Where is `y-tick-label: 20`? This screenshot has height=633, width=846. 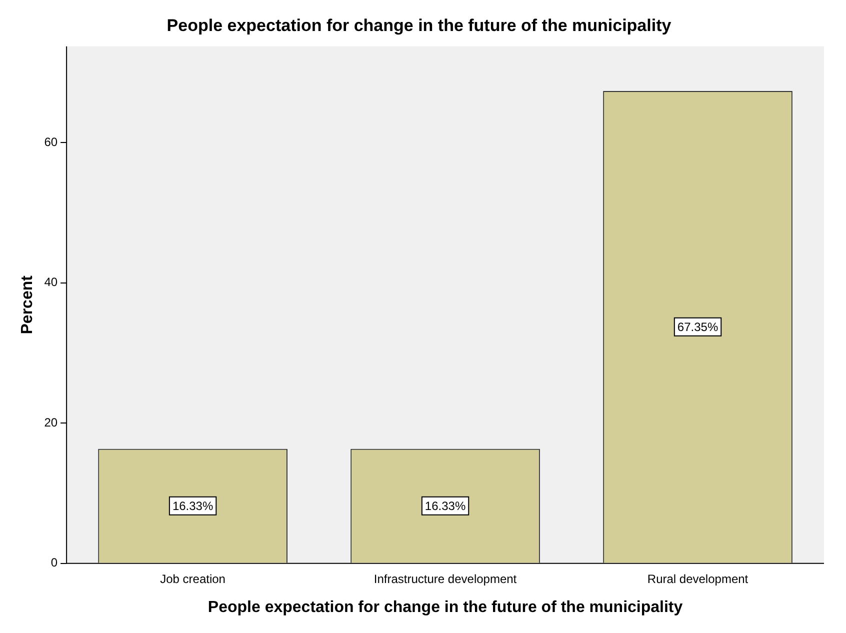 y-tick-label: 20 is located at coordinates (51, 422).